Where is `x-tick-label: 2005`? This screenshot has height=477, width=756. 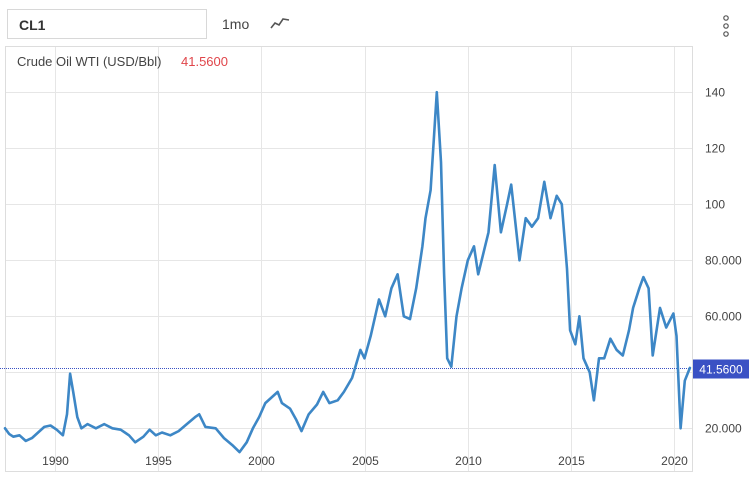
x-tick-label: 2005 is located at coordinates (365, 461).